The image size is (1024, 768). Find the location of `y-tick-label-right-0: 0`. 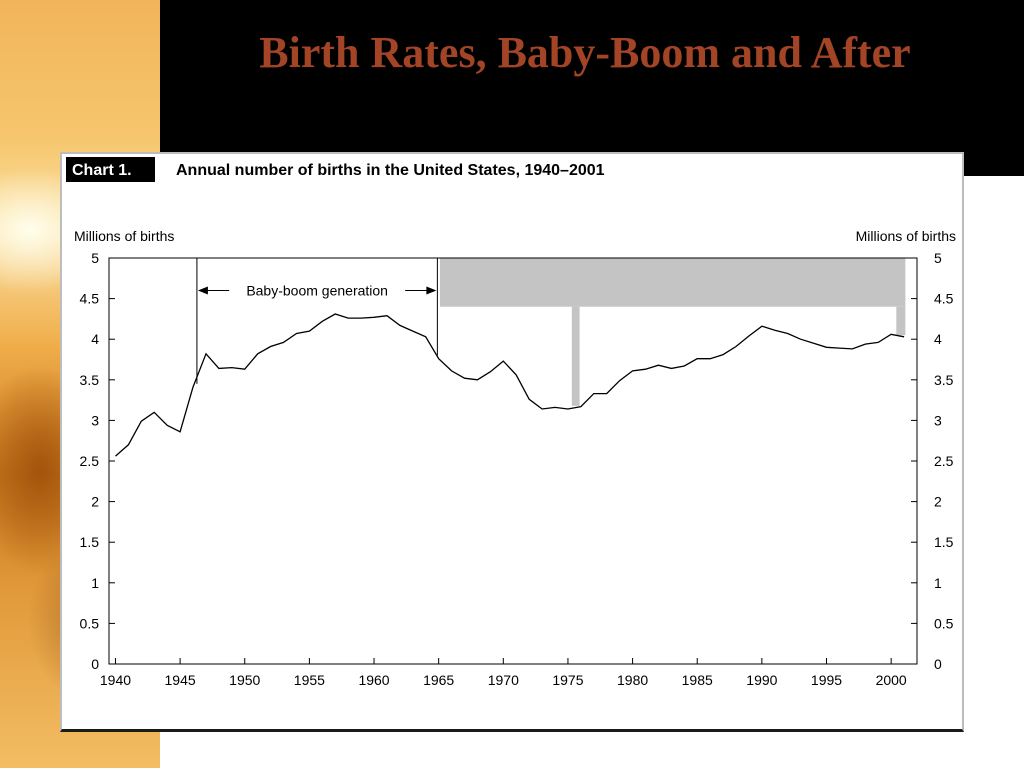

y-tick-label-right-0: 0 is located at coordinates (938, 664).